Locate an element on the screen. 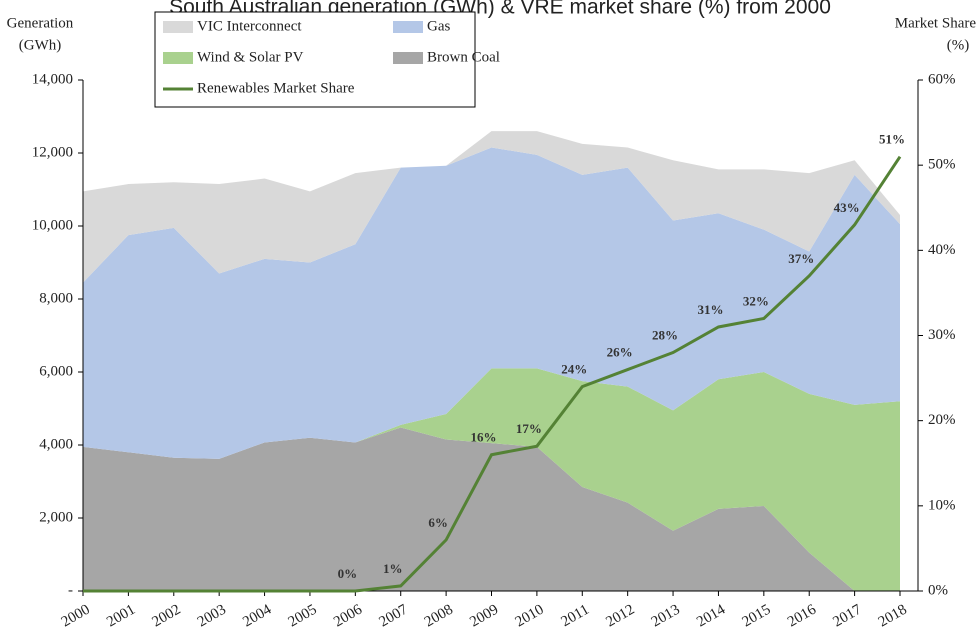 Image resolution: width=976 pixels, height=637 pixels. x-tick-label: 2018 is located at coordinates (893, 616).